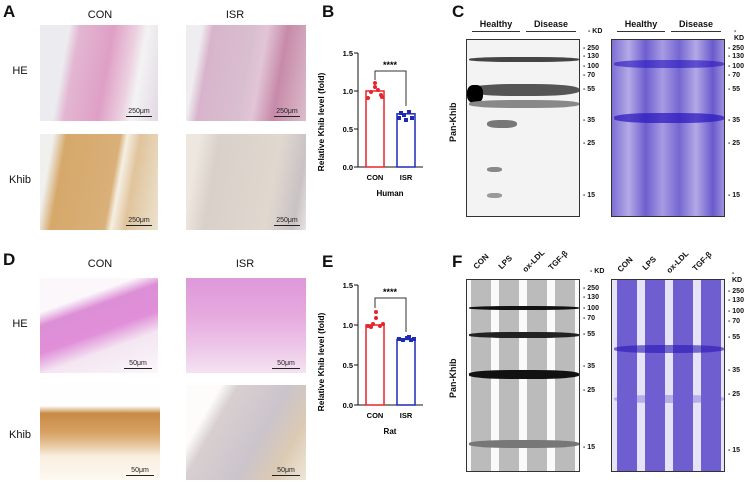 This screenshot has width=746, height=484. What do you see at coordinates (246, 182) in the screenshot?
I see `micrograph-a-isr-khib: 250μm` at bounding box center [246, 182].